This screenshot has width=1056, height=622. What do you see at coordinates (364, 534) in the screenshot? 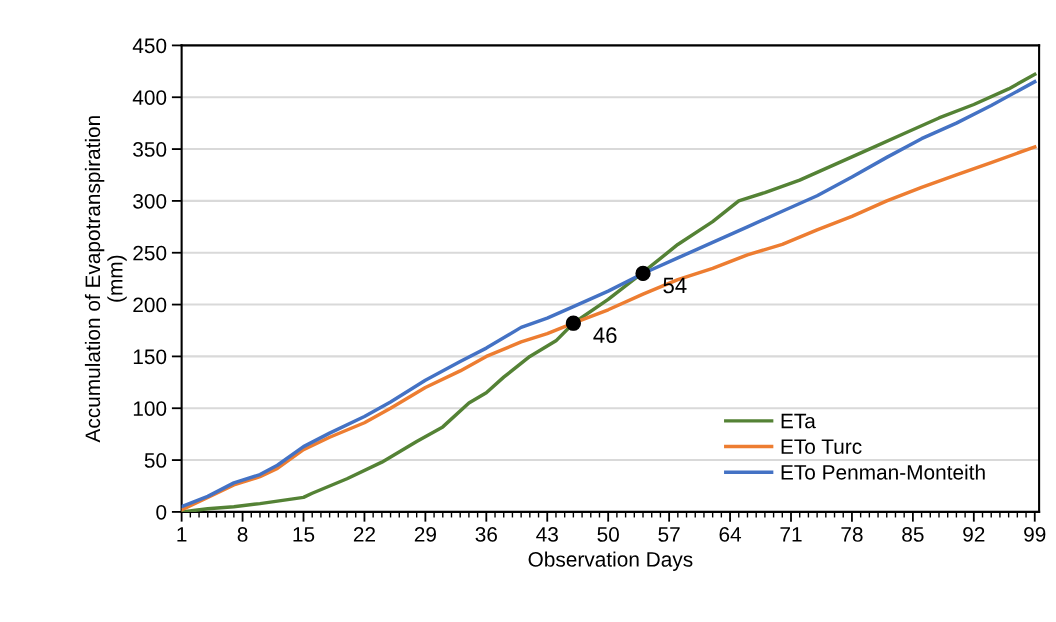
I see `x-tick-label: 22` at bounding box center [364, 534].